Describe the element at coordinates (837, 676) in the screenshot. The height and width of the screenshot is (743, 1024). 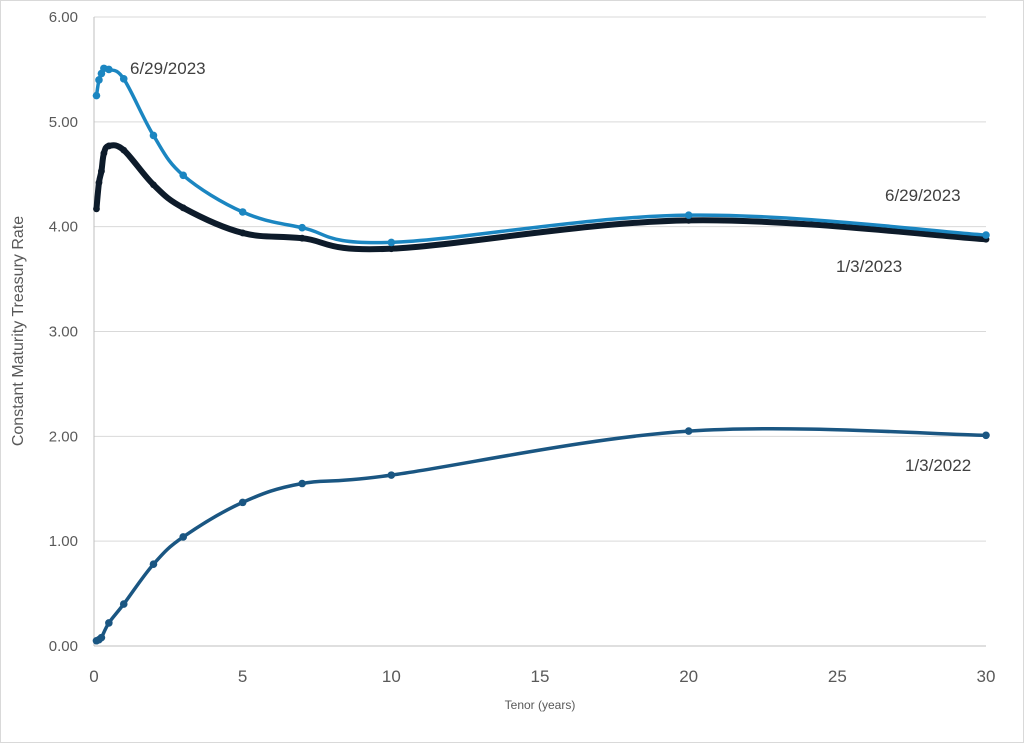
I see `x-tick-label: 25` at that location.